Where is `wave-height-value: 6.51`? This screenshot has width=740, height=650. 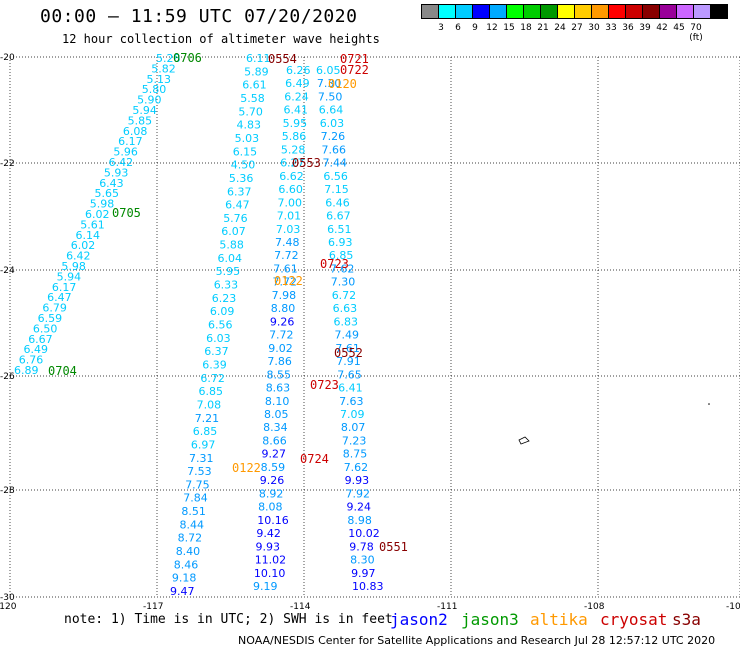 wave-height-value: 6.51 is located at coordinates (339, 229).